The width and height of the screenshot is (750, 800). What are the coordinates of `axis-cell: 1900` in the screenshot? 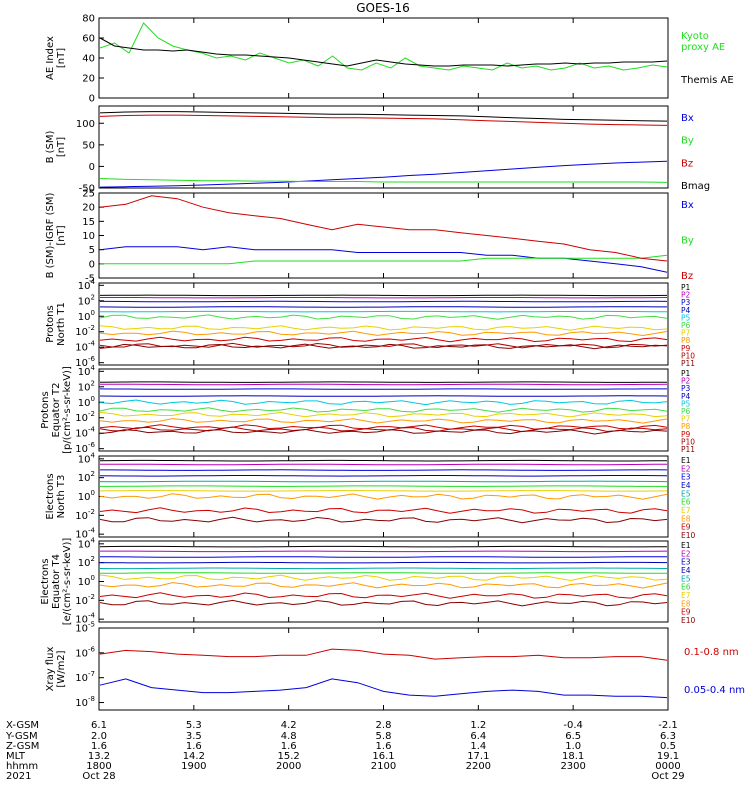 It's located at (193, 766).